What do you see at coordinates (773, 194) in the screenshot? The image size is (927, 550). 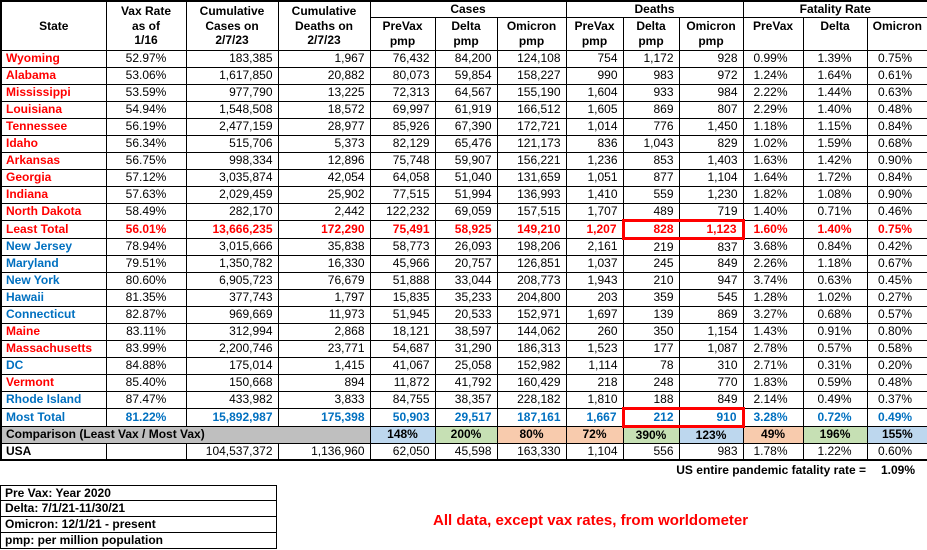 I see `data-cell: 1.82%` at bounding box center [773, 194].